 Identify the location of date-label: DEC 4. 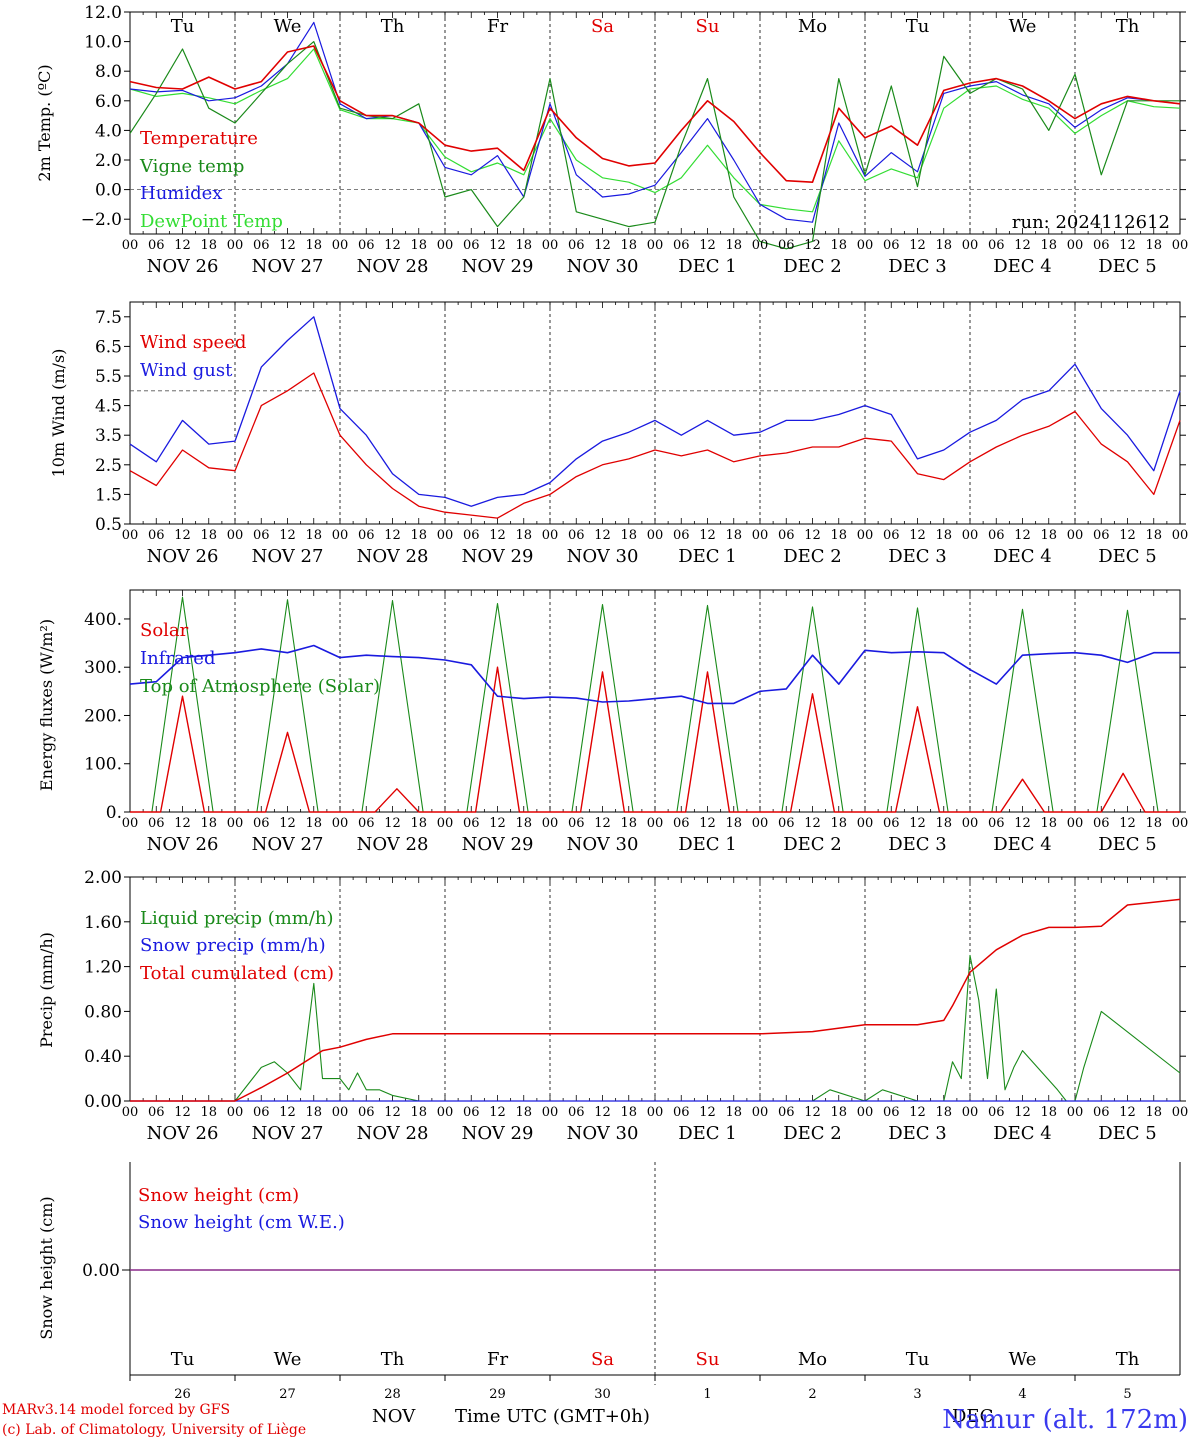
(1022, 266).